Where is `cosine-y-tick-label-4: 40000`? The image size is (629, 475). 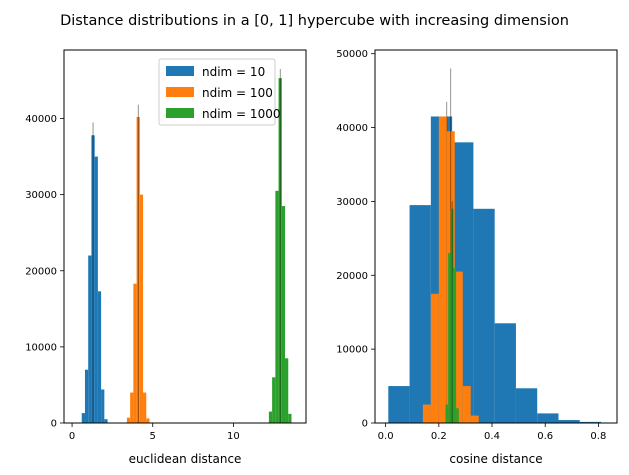
cosine-y-tick-label-4: 40000 is located at coordinates (352, 128).